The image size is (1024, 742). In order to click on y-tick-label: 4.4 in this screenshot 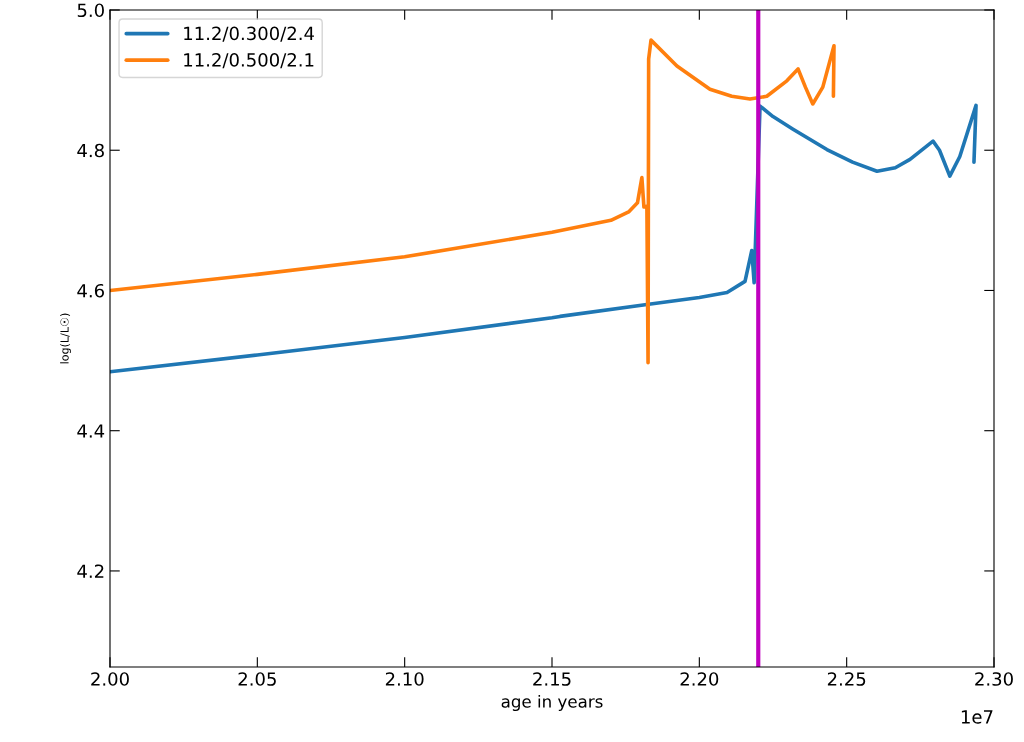, I will do `click(91, 431)`.